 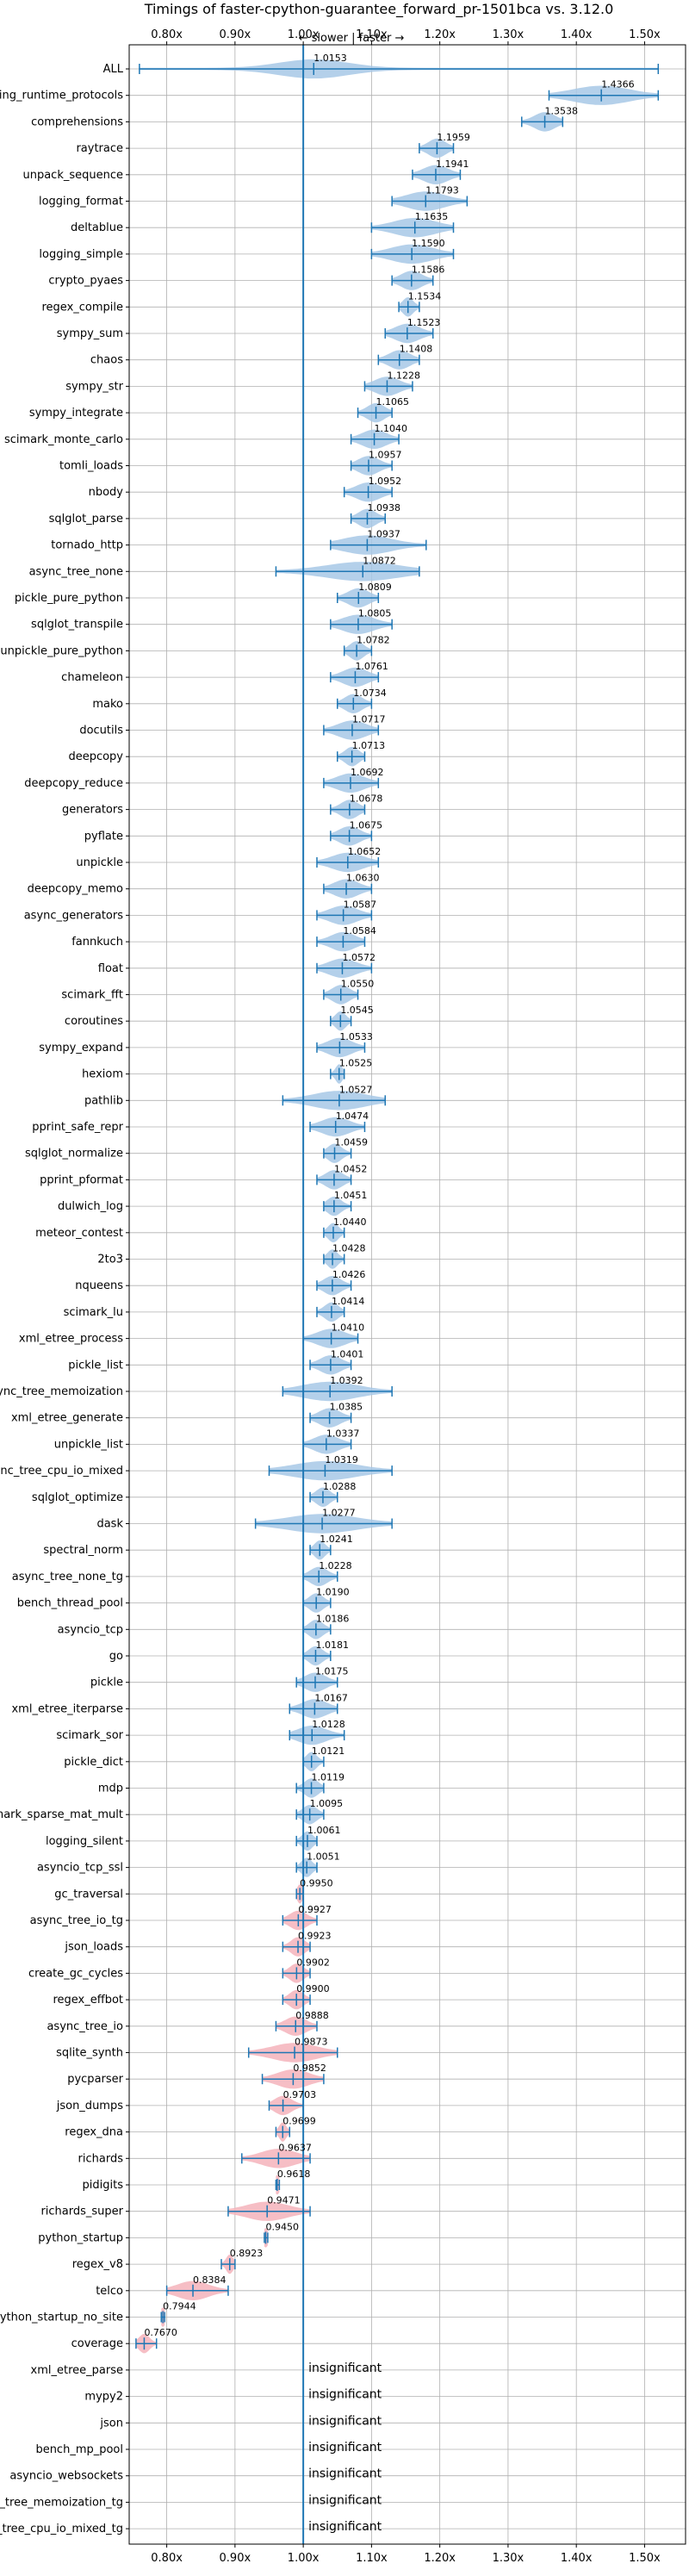 I want to click on value-label: 1.1586, so click(x=428, y=270).